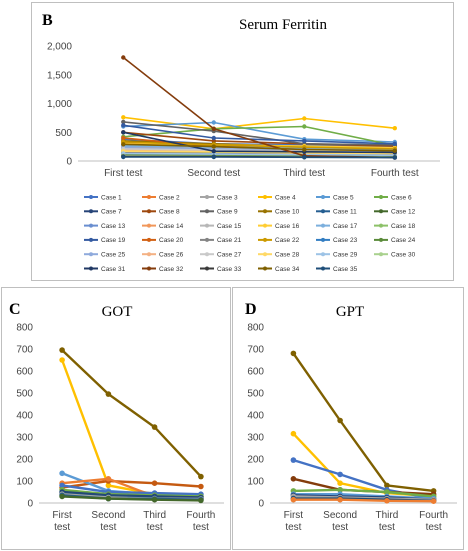 The image size is (468, 551). What do you see at coordinates (255, 416) in the screenshot?
I see `y-tick-label: 400` at bounding box center [255, 416].